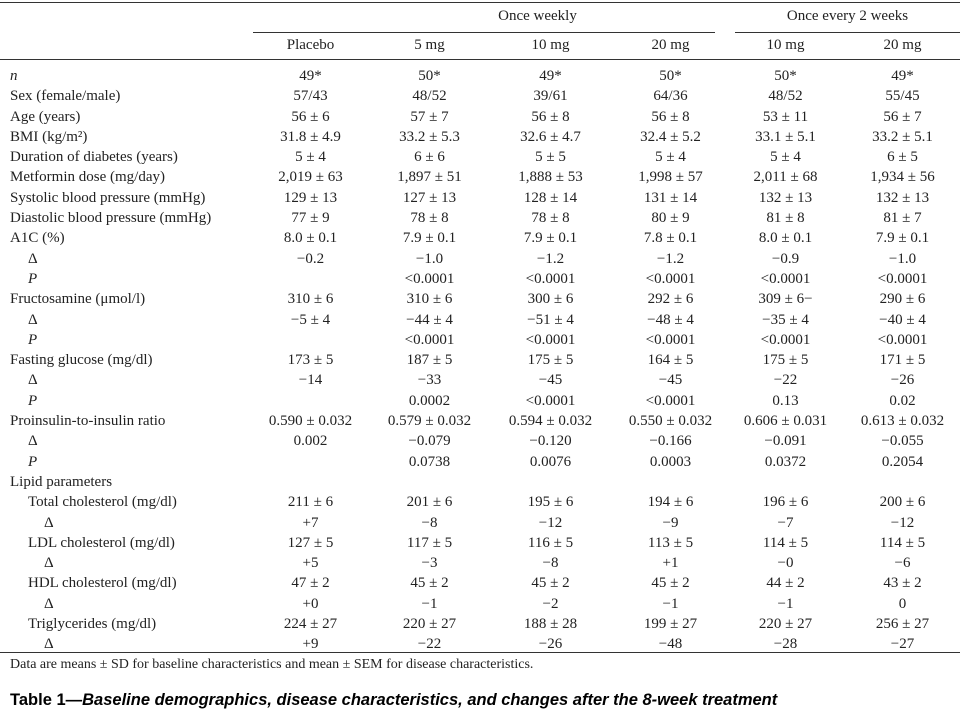 This screenshot has width=960, height=720. I want to click on table-cell: −35 ± 4, so click(785, 319).